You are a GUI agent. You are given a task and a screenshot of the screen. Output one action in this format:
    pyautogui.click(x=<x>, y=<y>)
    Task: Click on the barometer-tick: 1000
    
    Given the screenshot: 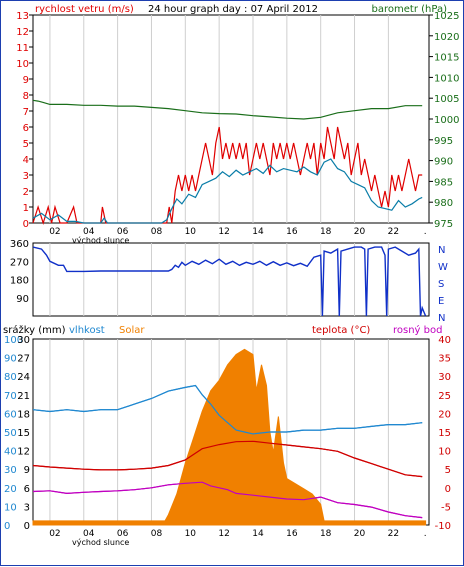 What is the action you would take?
    pyautogui.click(x=446, y=120)
    